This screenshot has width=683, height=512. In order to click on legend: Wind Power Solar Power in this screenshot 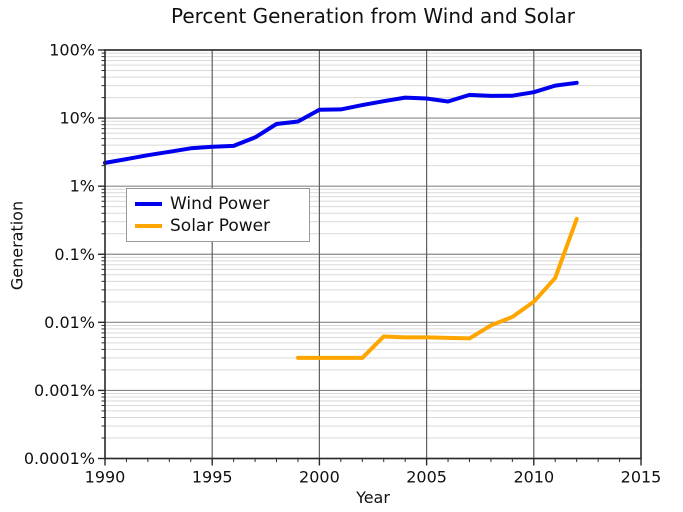, I will do `click(218, 215)`.